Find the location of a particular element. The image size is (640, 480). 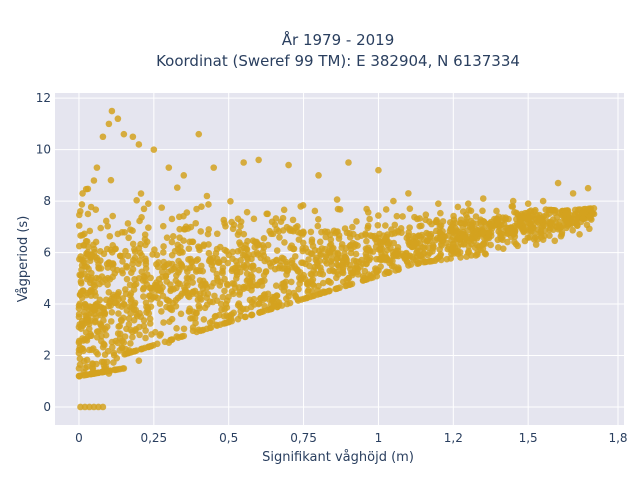

y-tick-label: 8 is located at coordinates (47, 201).